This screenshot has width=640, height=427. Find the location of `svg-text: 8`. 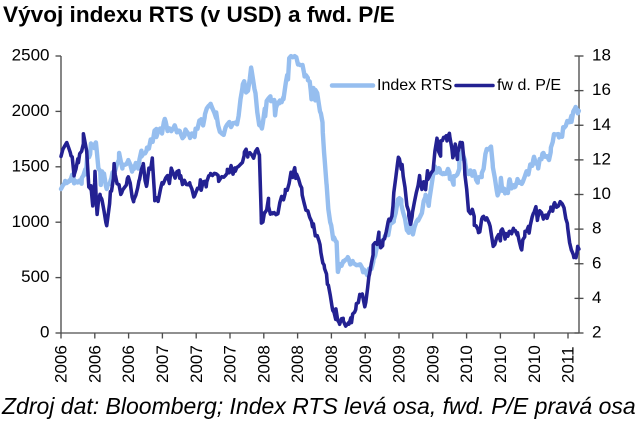

svg-text: 8 is located at coordinates (596, 228).